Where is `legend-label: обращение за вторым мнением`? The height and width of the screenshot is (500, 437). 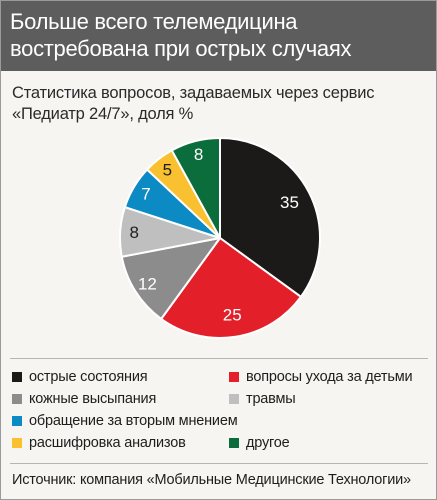 legend-label: обращение за вторым мнением is located at coordinates (133, 421).